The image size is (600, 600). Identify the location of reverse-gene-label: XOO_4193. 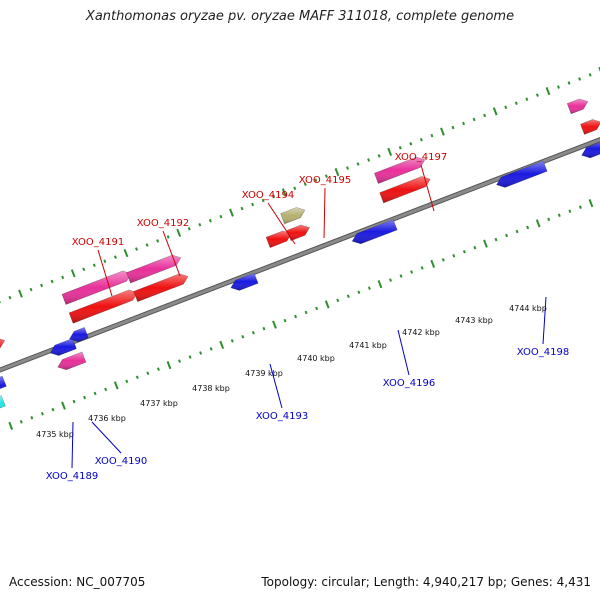
(282, 416).